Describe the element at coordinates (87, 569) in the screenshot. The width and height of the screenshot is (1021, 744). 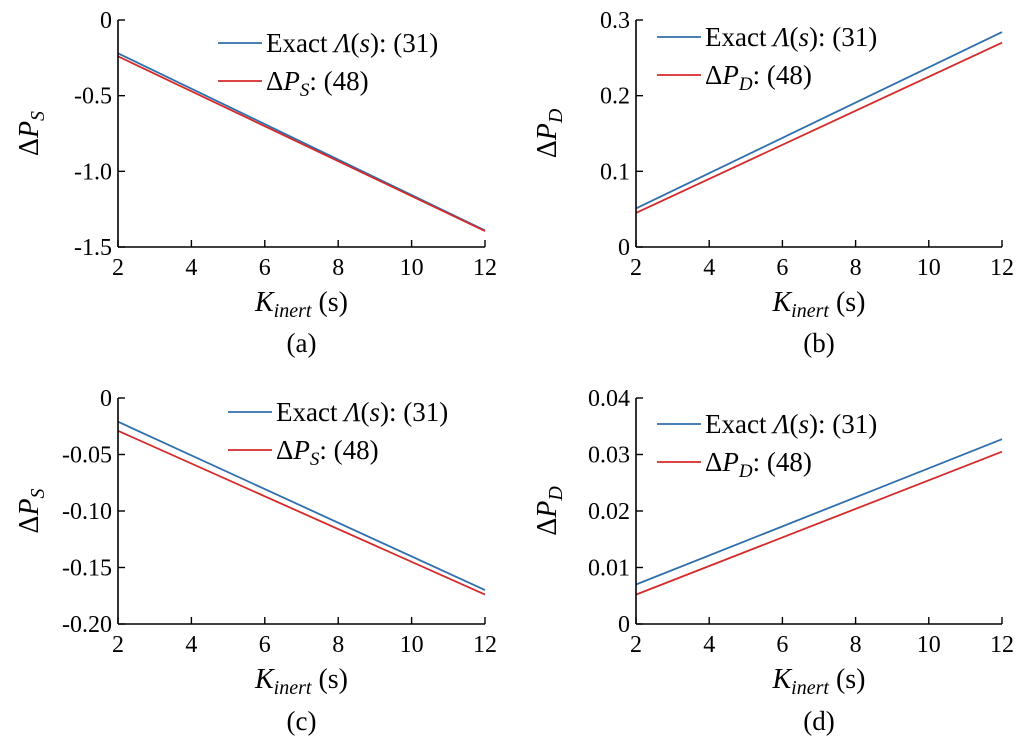
I see `y-tick-label: -0.15` at that location.